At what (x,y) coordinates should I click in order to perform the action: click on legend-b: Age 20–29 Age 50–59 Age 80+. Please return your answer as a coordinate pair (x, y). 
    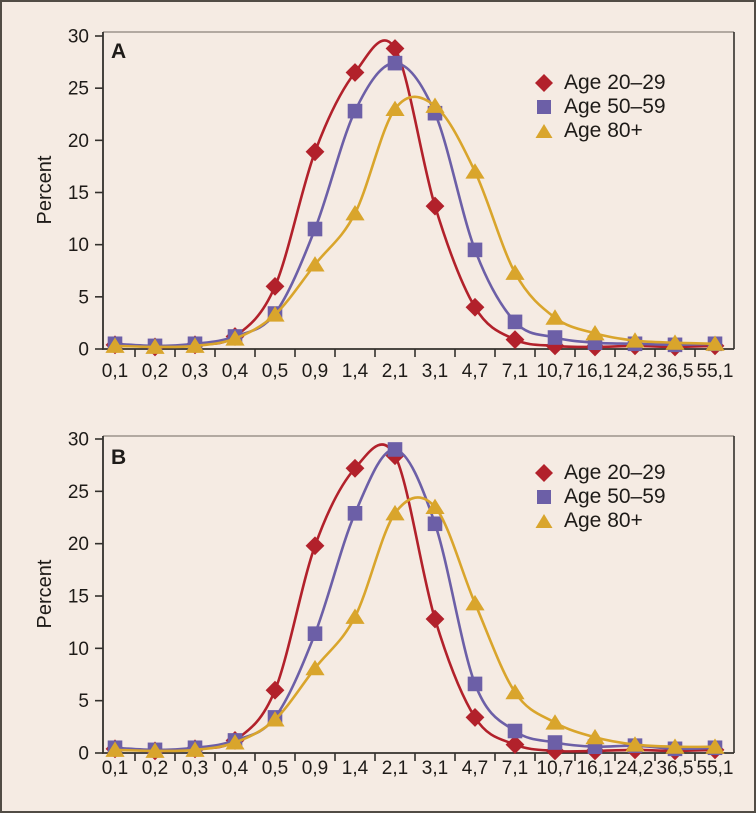
    Looking at the image, I should click on (598, 497).